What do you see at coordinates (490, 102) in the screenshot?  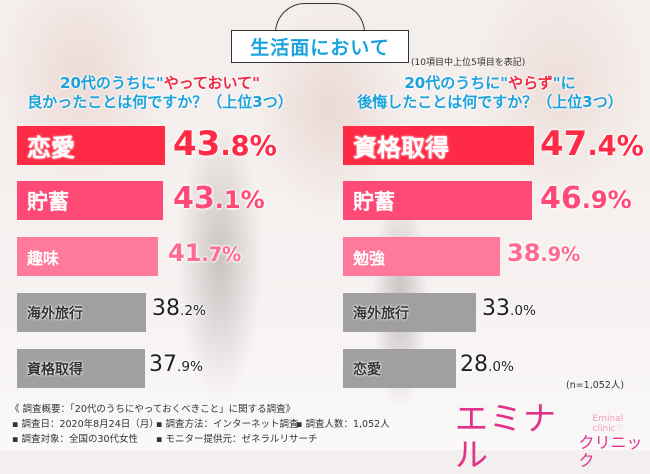 I see `question-right-line2: 後悔したことは何ですか？（上位3つ）` at bounding box center [490, 102].